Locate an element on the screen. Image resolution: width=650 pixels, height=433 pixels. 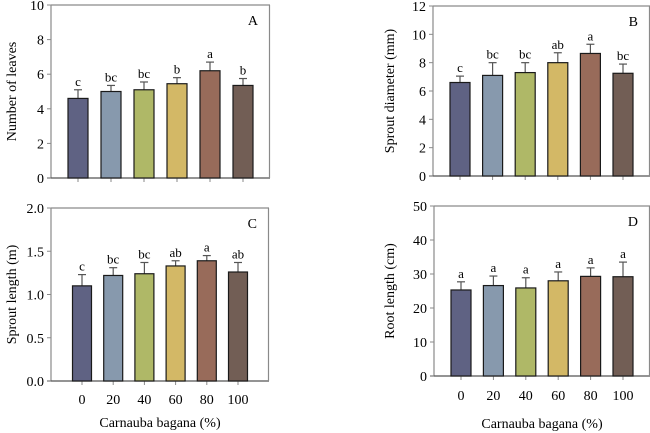
panel-letter: C is located at coordinates (252, 224).